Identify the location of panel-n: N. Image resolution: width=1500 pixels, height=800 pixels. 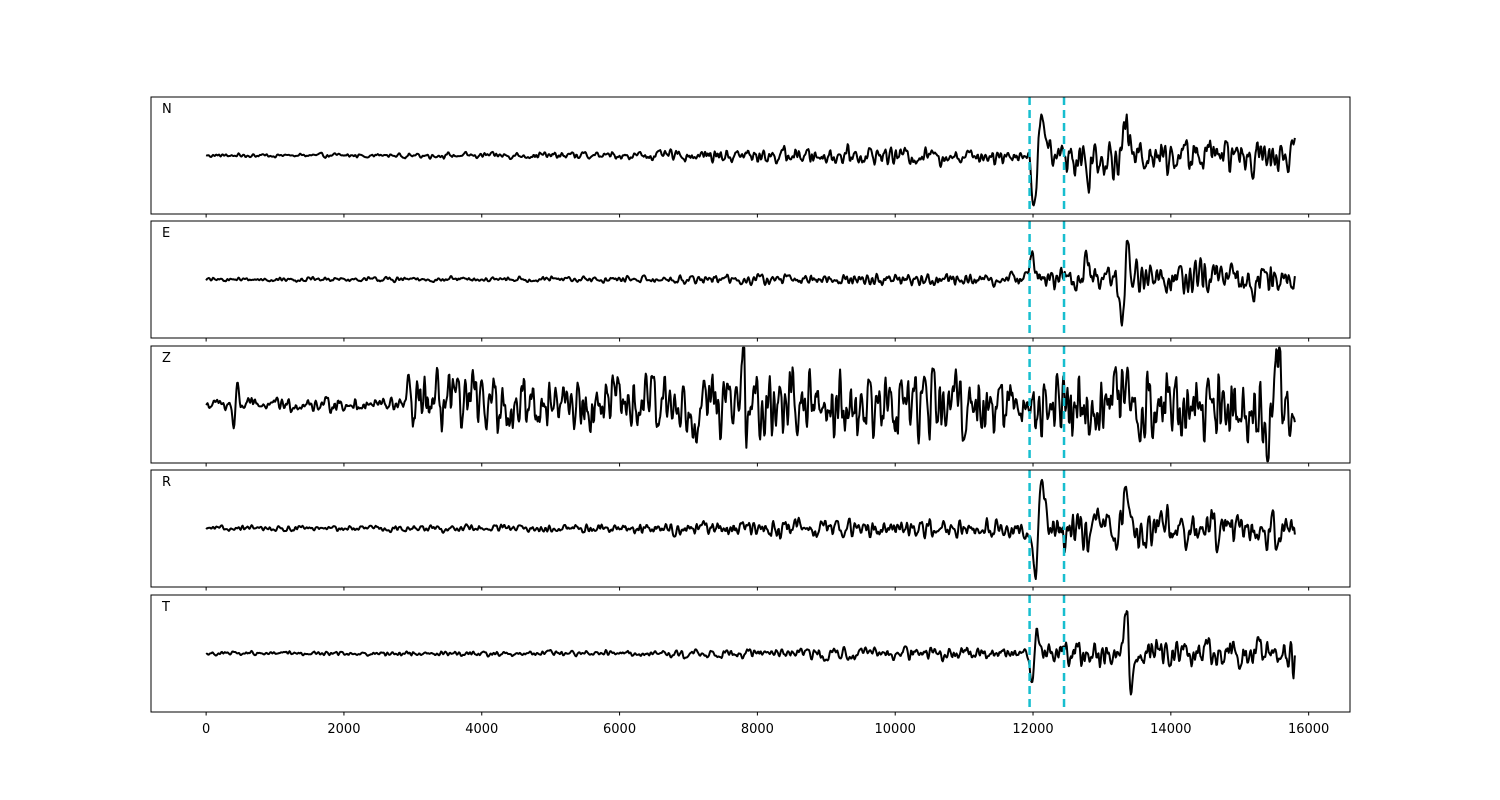
(750, 157).